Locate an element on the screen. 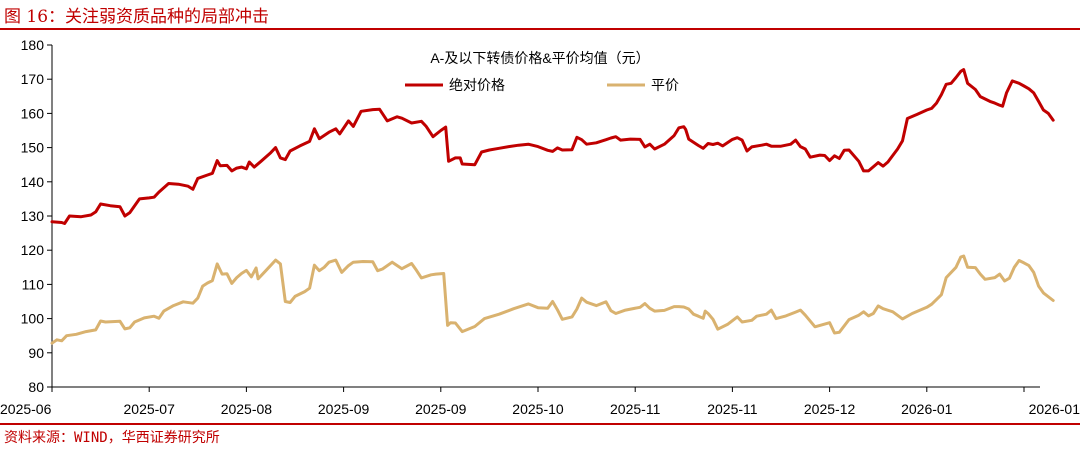 Image resolution: width=1080 pixels, height=449 pixels. x-tick-label: 2025-08 is located at coordinates (247, 409).